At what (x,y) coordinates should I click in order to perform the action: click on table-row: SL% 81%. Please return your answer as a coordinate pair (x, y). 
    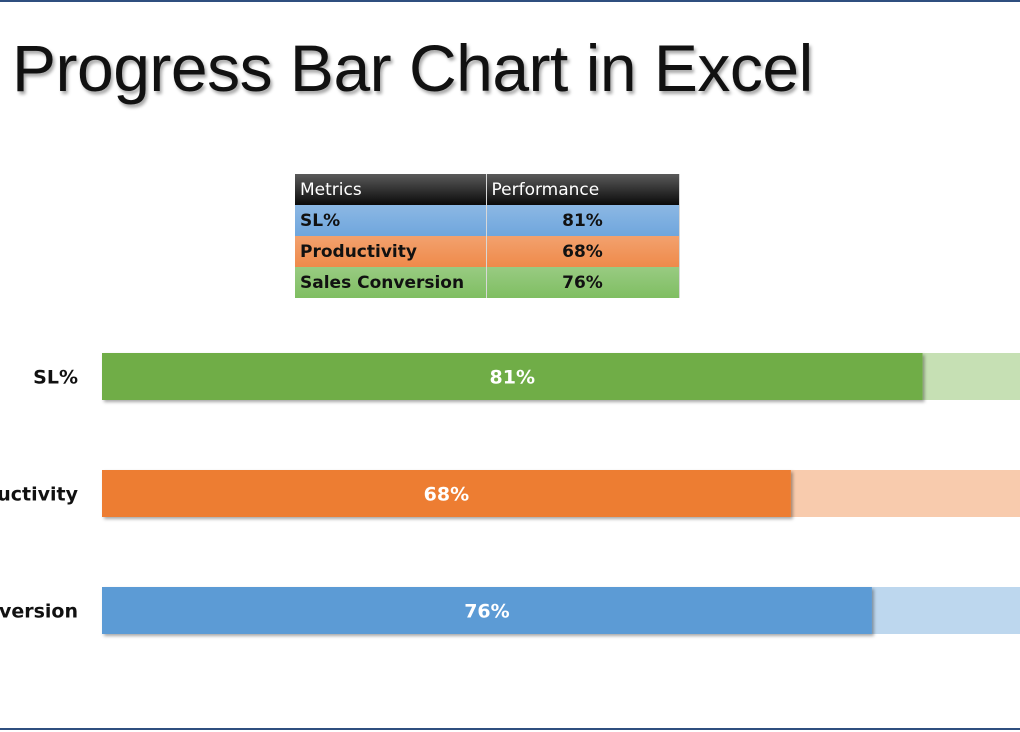
    Looking at the image, I should click on (487, 220).